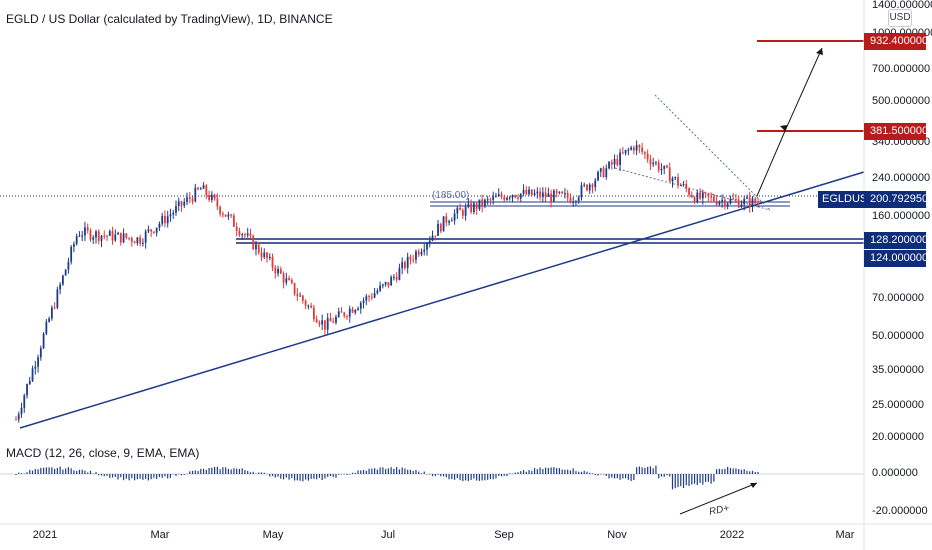 The width and height of the screenshot is (932, 550). What do you see at coordinates (896, 41) in the screenshot?
I see `target-high-label: 932.400000` at bounding box center [896, 41].